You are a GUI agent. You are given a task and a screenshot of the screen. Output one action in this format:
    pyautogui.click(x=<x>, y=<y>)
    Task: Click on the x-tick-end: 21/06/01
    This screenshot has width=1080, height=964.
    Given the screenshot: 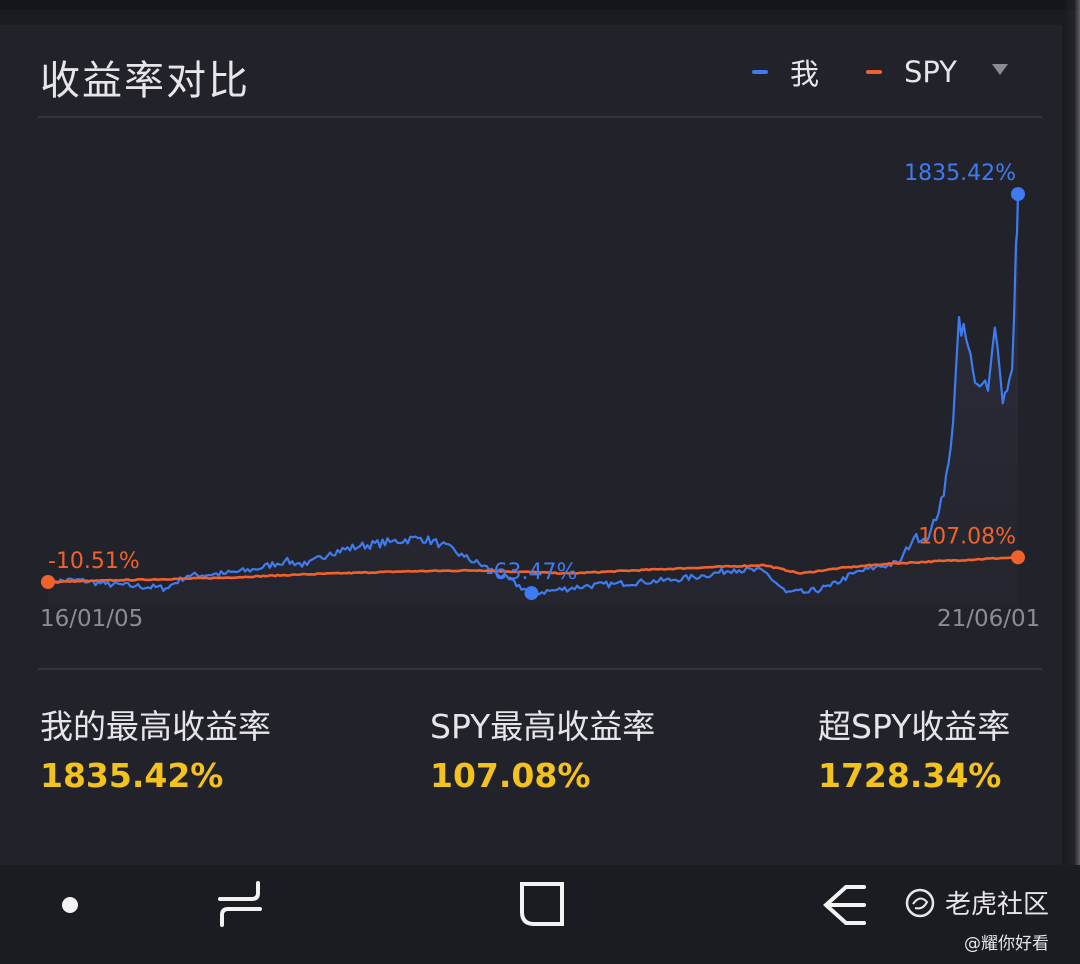 What is the action you would take?
    pyautogui.click(x=989, y=619)
    